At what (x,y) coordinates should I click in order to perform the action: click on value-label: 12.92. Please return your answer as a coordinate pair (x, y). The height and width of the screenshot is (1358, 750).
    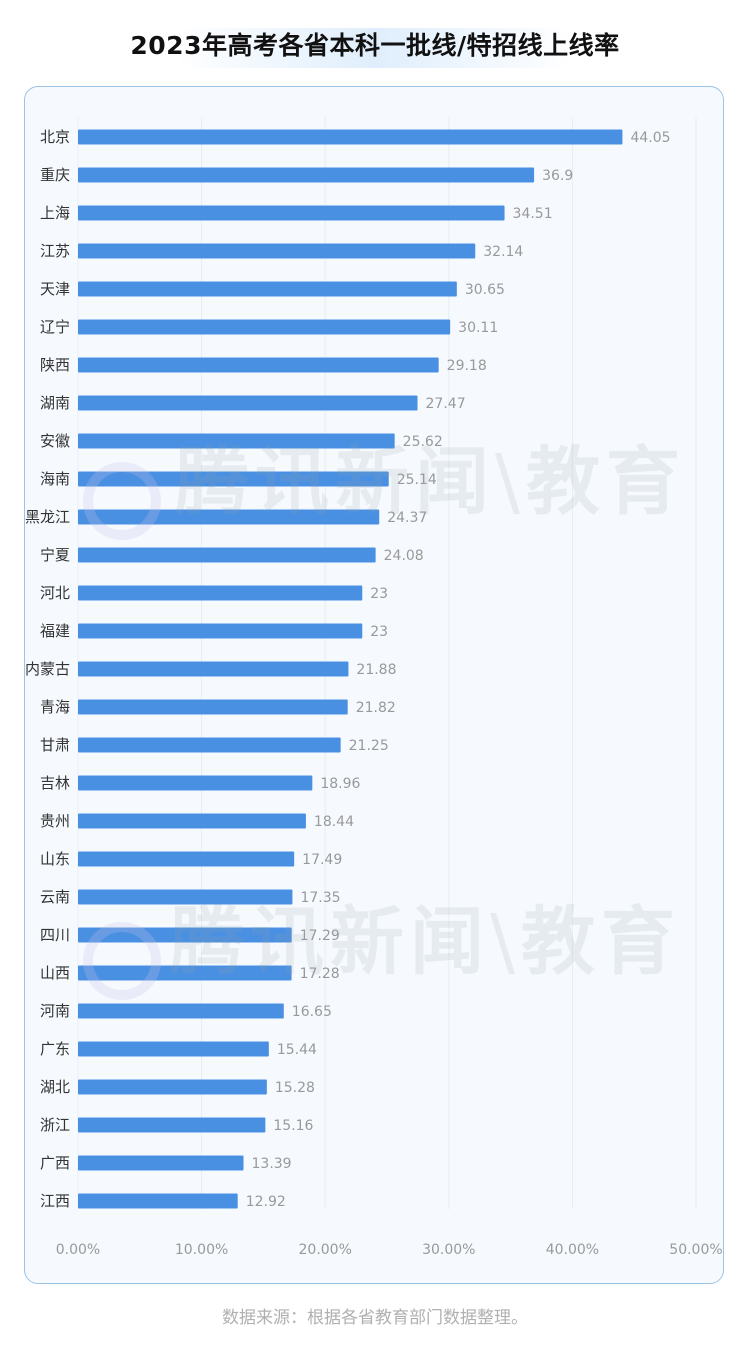
    Looking at the image, I should click on (266, 1202).